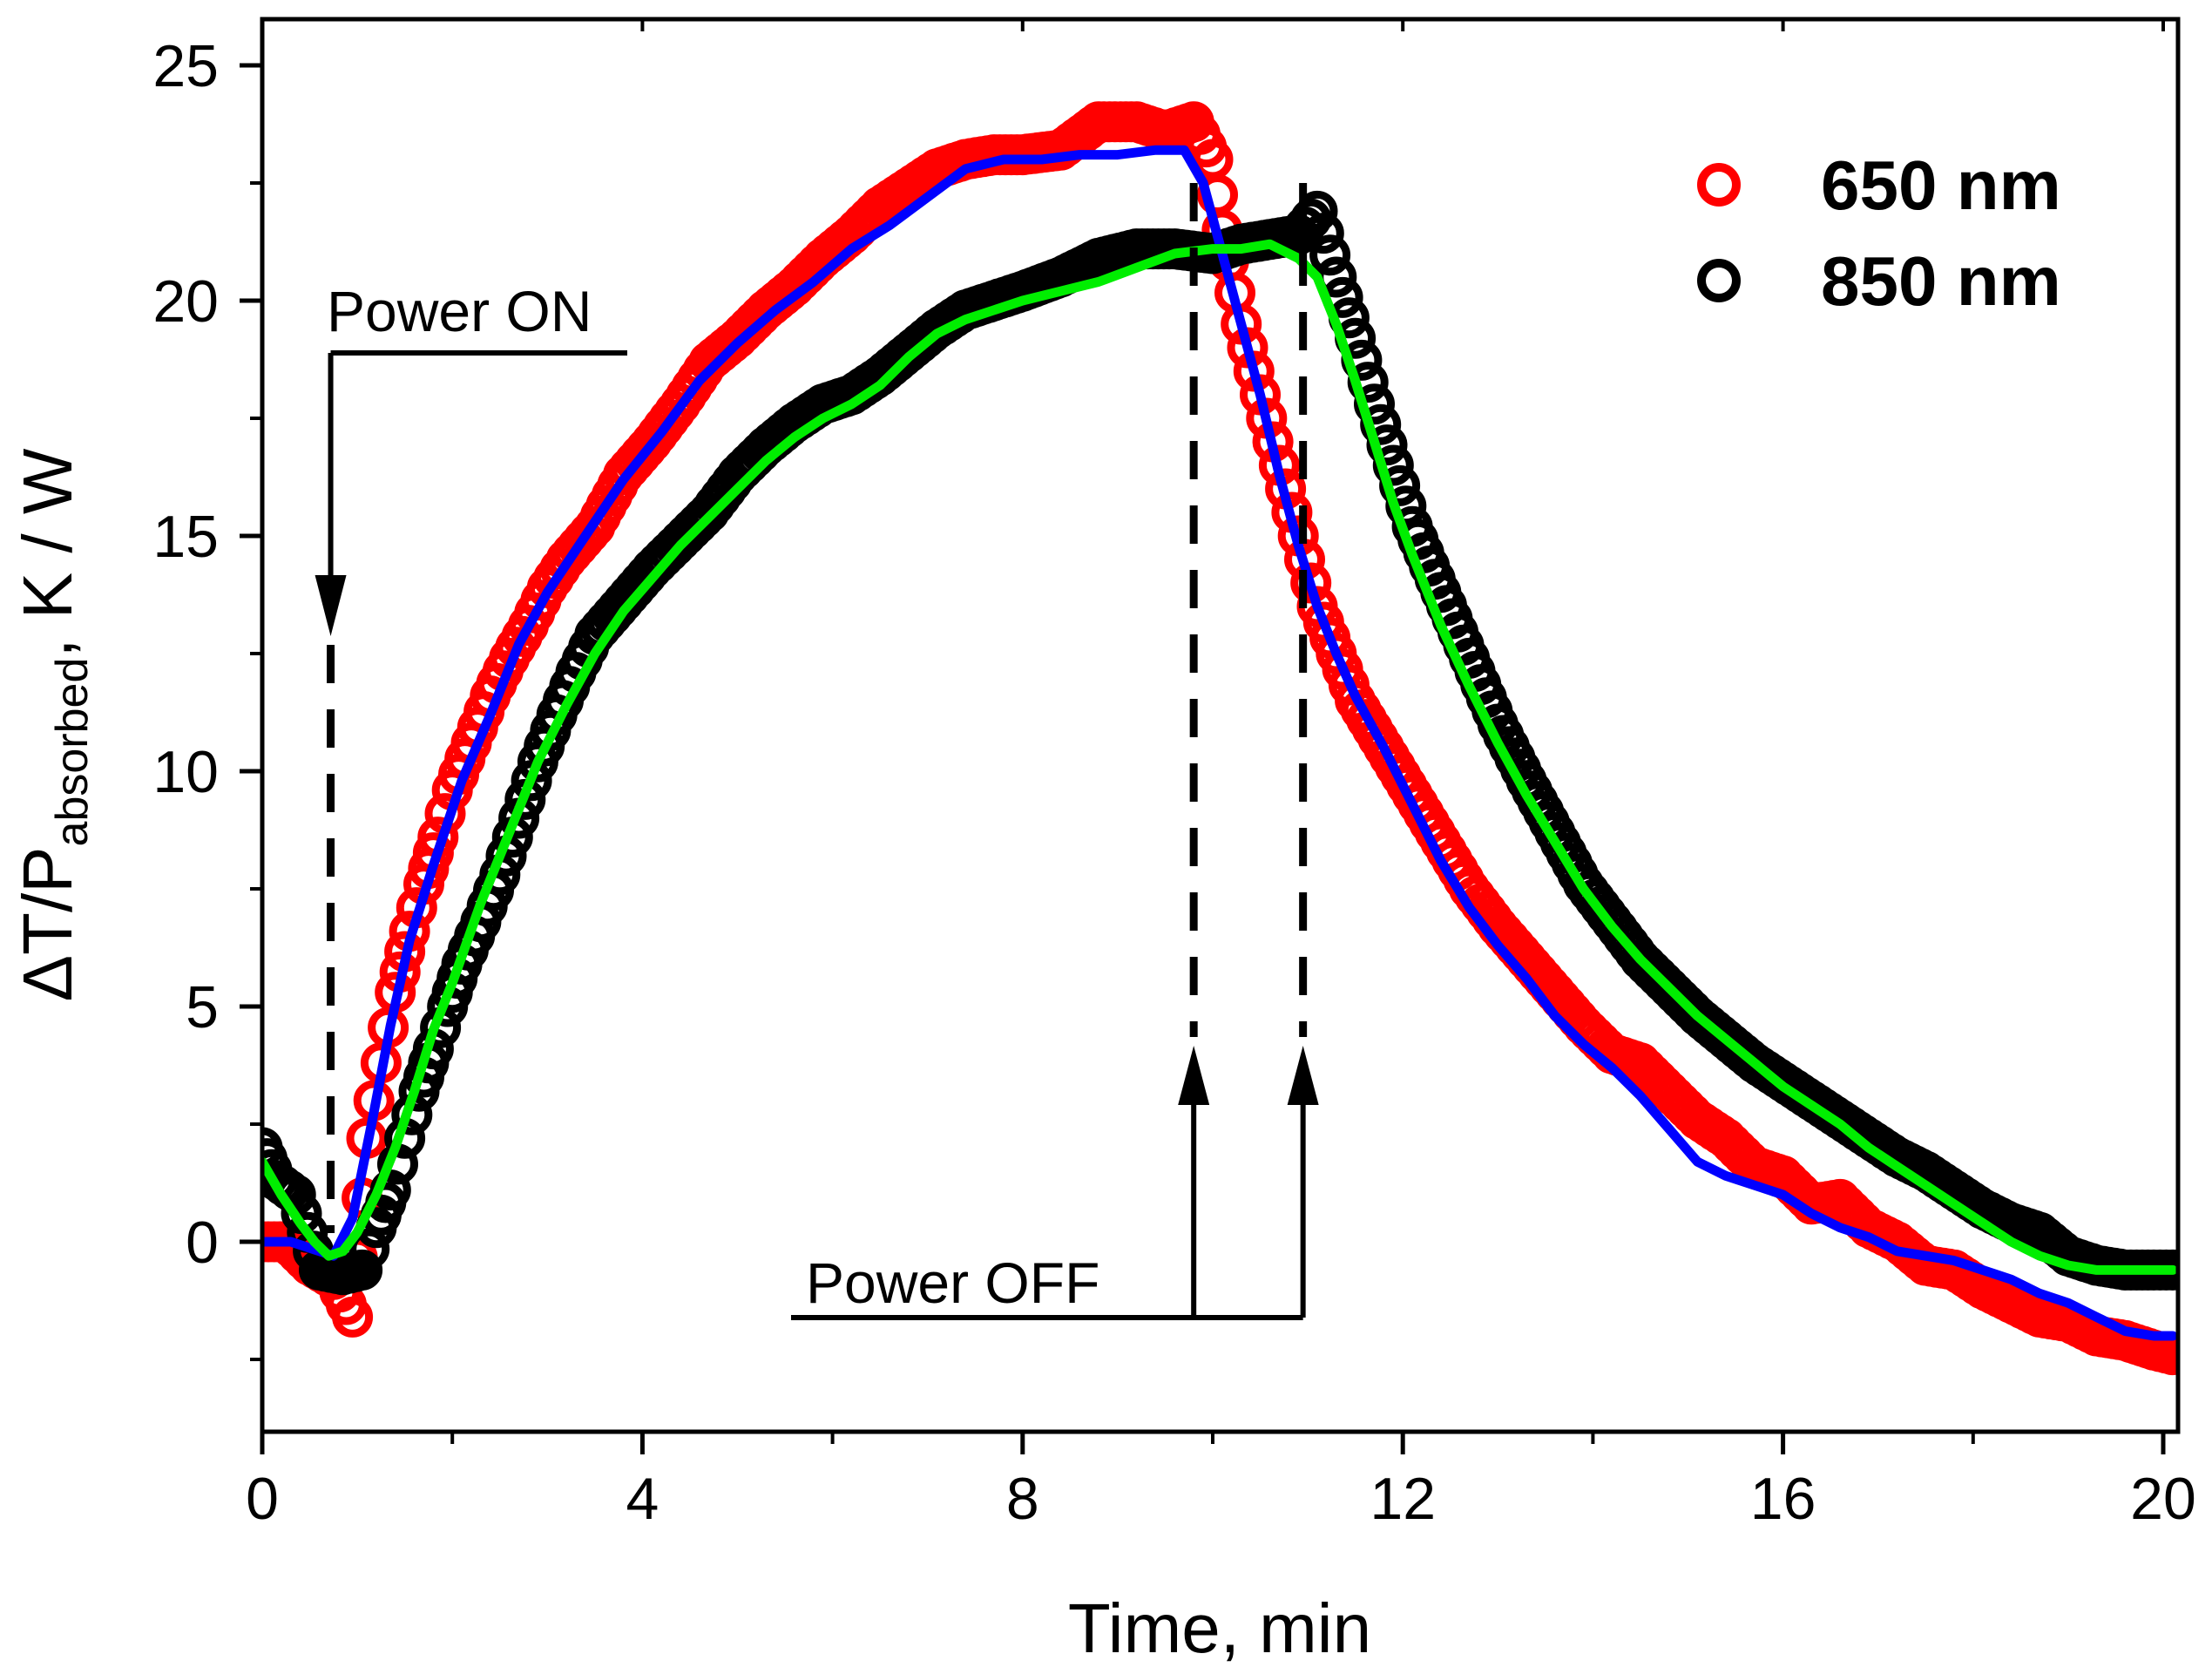 This screenshot has width=2212, height=1674. Describe the element at coordinates (1941, 185) in the screenshot. I see `legend-label-650nm: 650 nm` at that location.